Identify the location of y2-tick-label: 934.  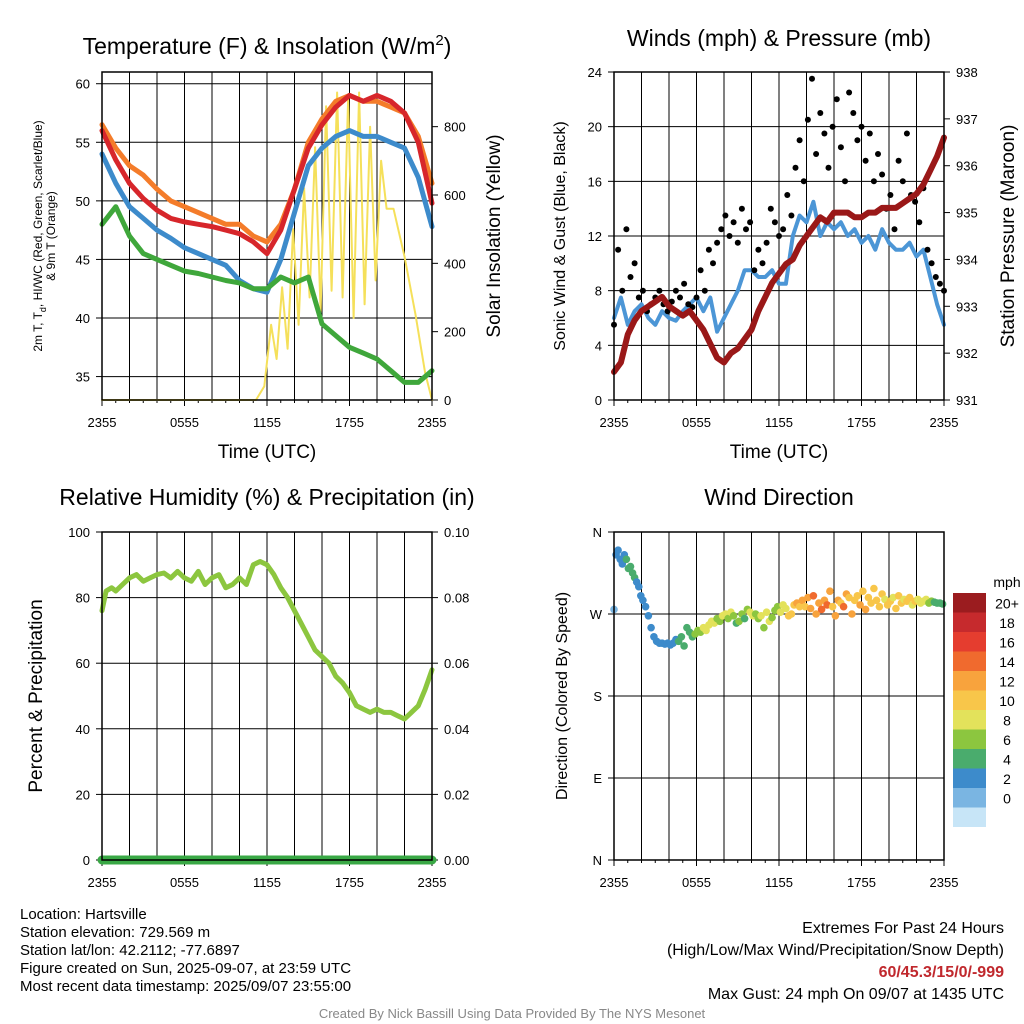
(967, 259).